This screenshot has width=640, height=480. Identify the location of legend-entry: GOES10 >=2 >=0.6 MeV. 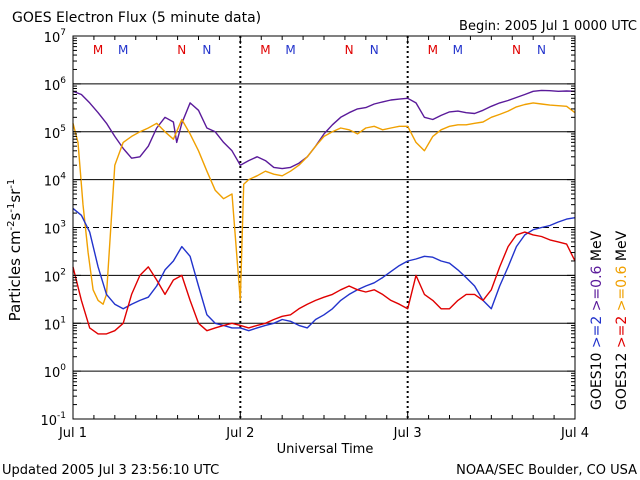
(597, 320).